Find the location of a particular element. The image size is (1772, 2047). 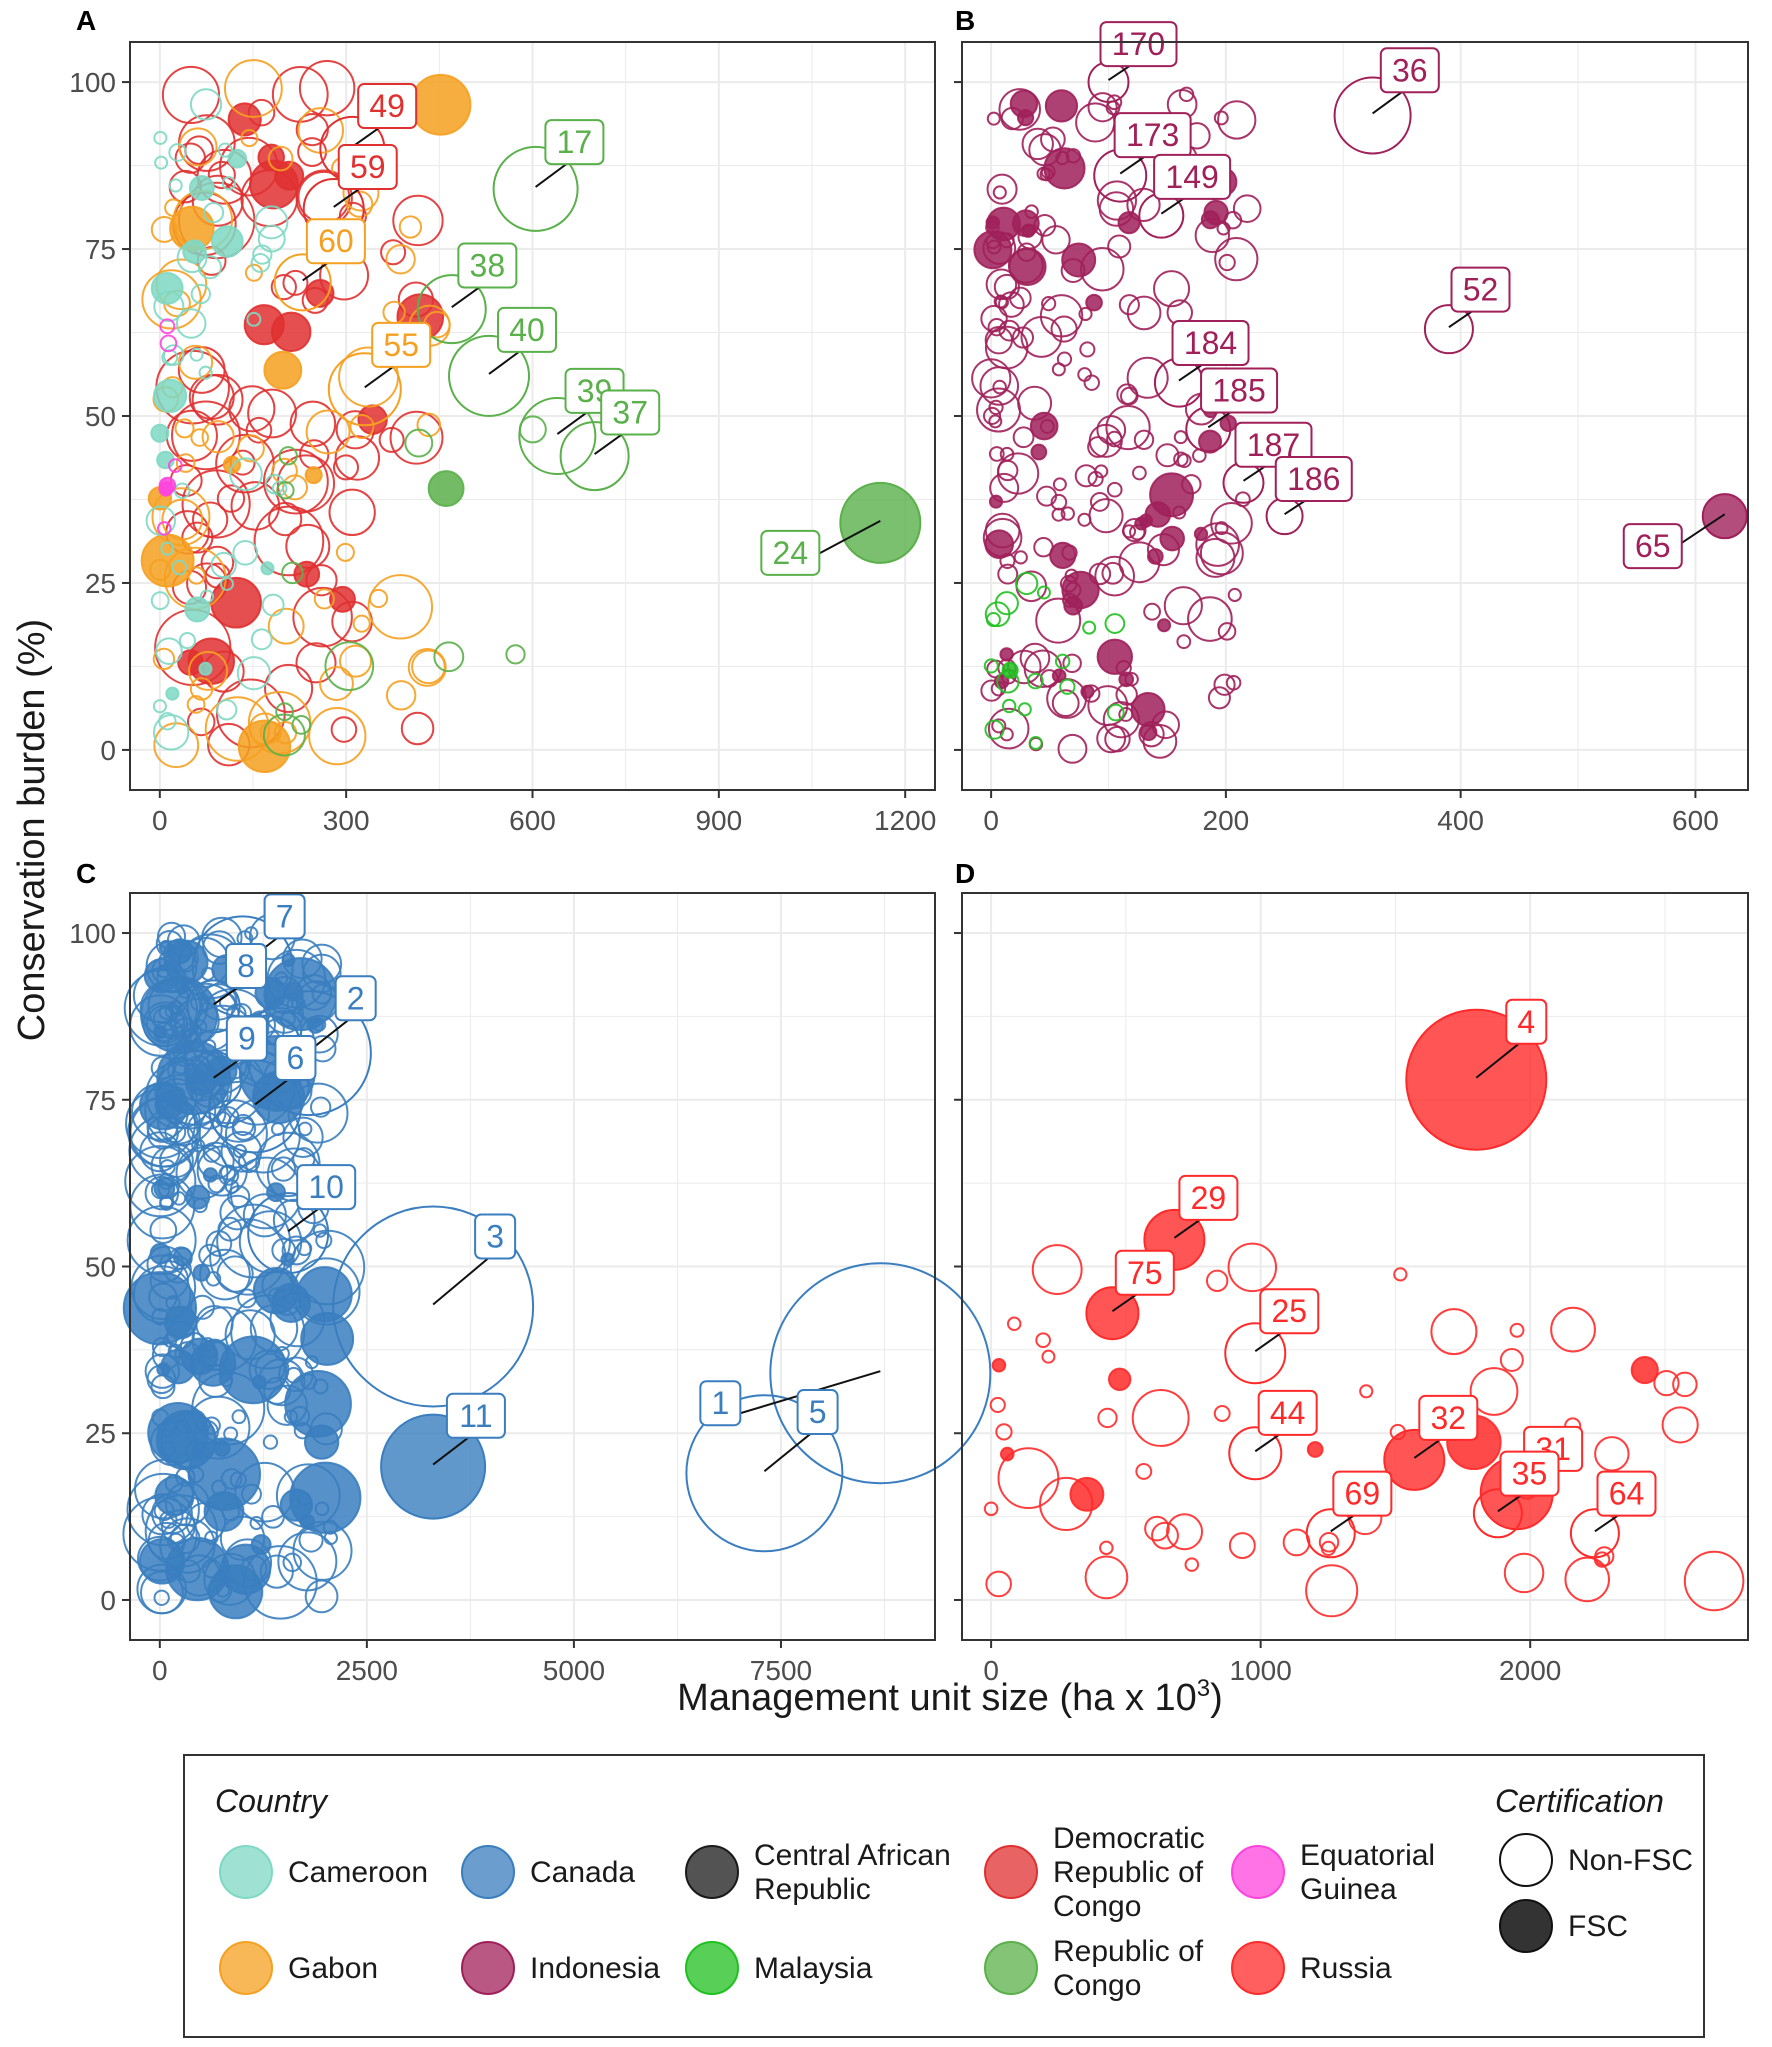

bubble-label: 17 is located at coordinates (575, 142).